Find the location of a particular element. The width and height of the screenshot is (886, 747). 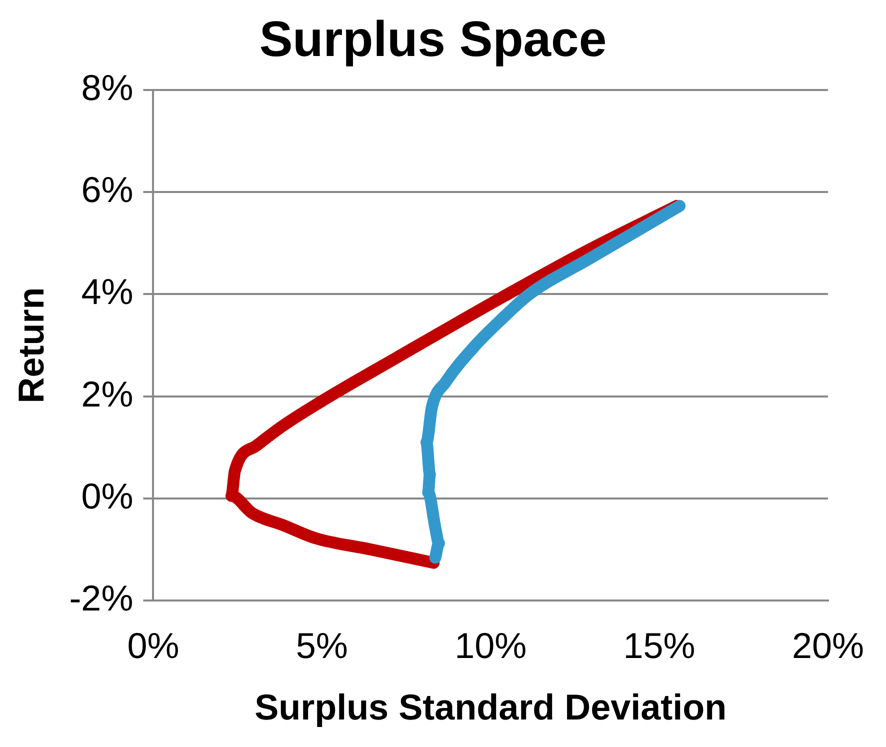

x-tick-label: 5% is located at coordinates (322, 645).